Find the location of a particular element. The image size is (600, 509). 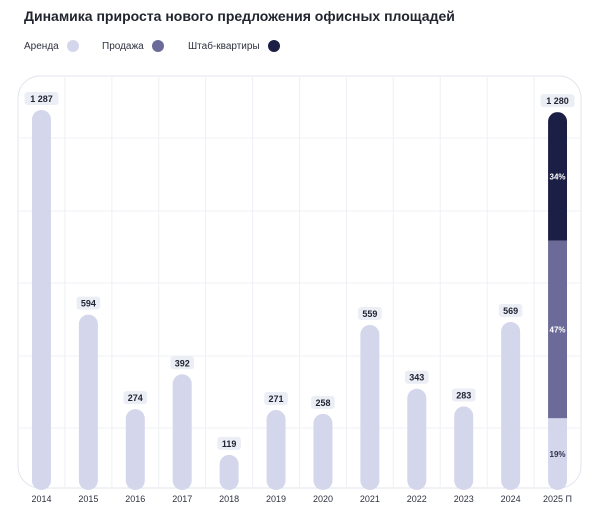

value-label: 594 is located at coordinates (88, 304).